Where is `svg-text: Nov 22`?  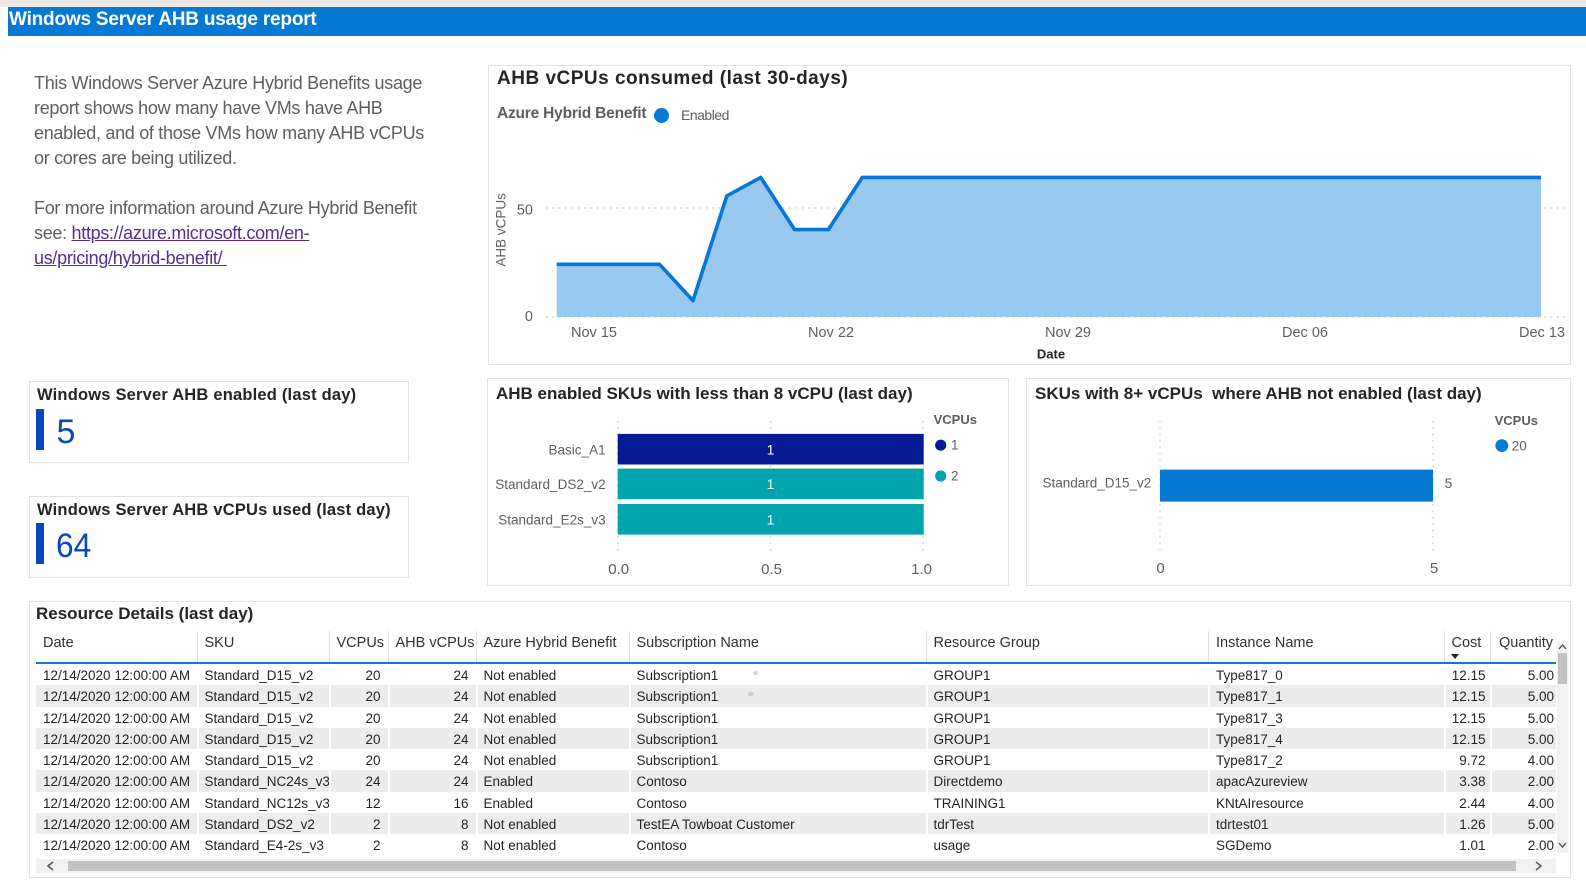
svg-text: Nov 22 is located at coordinates (831, 333).